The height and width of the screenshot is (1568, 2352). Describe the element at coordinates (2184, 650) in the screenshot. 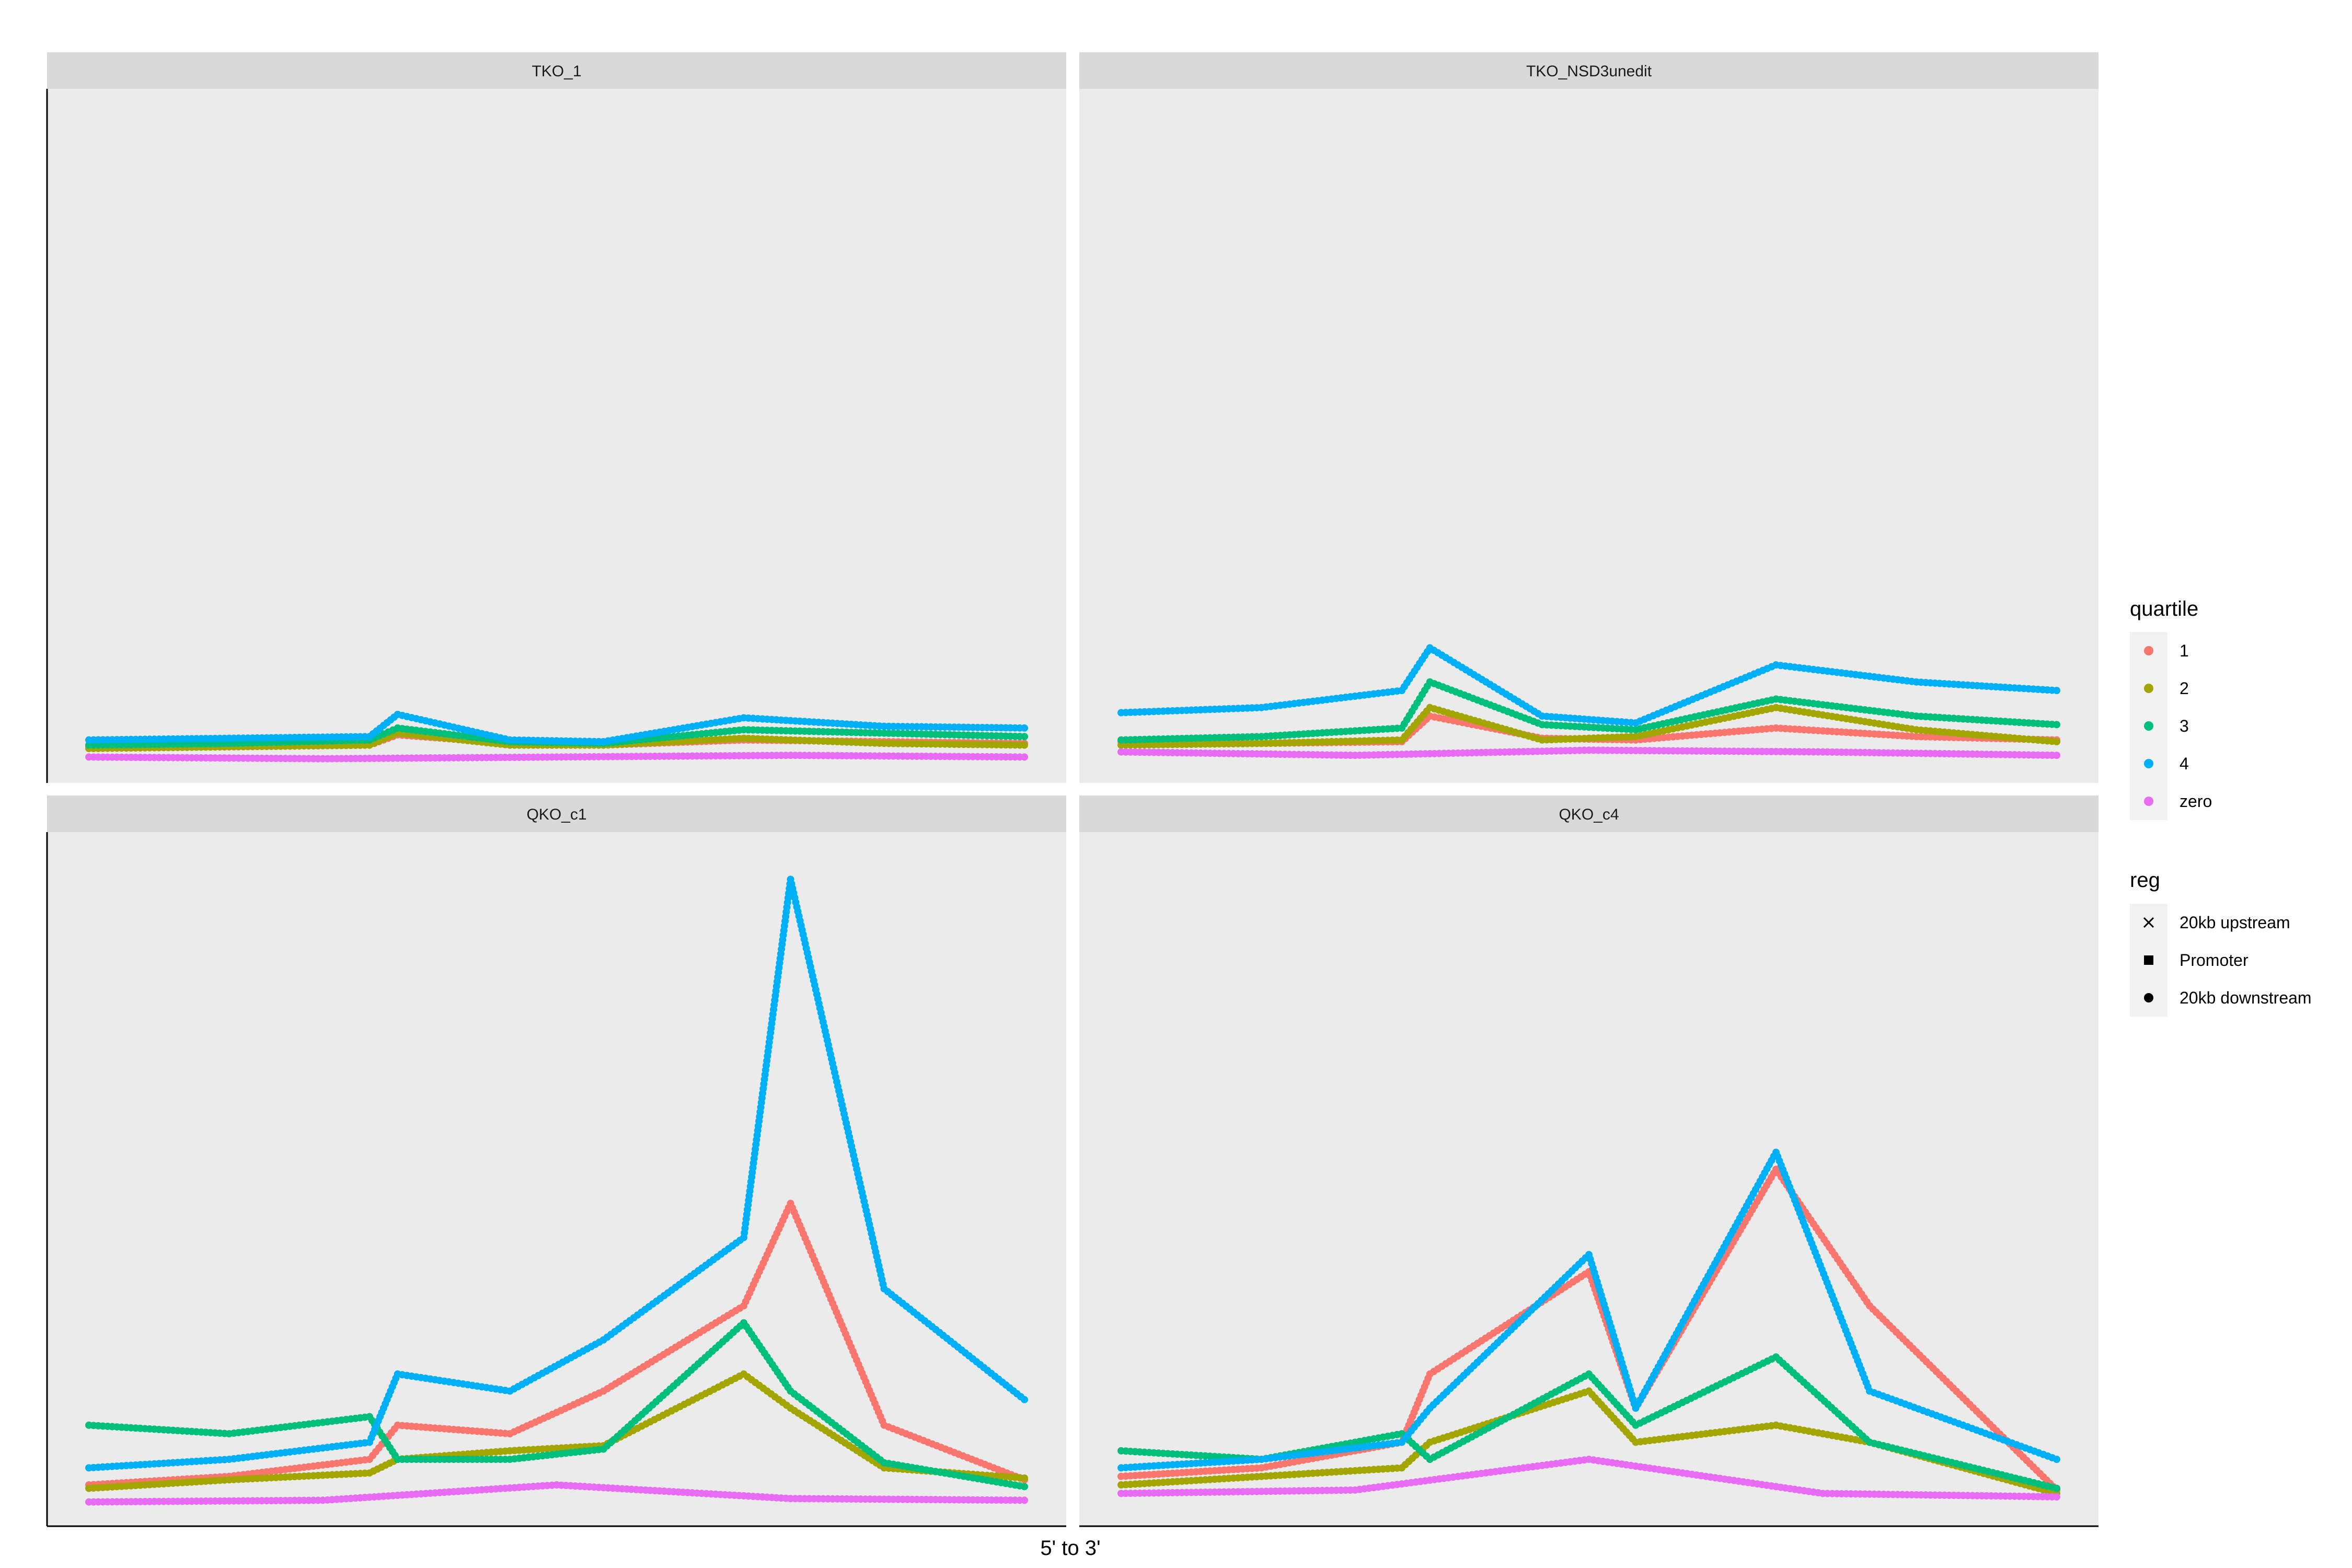

I see `legend-label: 1` at that location.